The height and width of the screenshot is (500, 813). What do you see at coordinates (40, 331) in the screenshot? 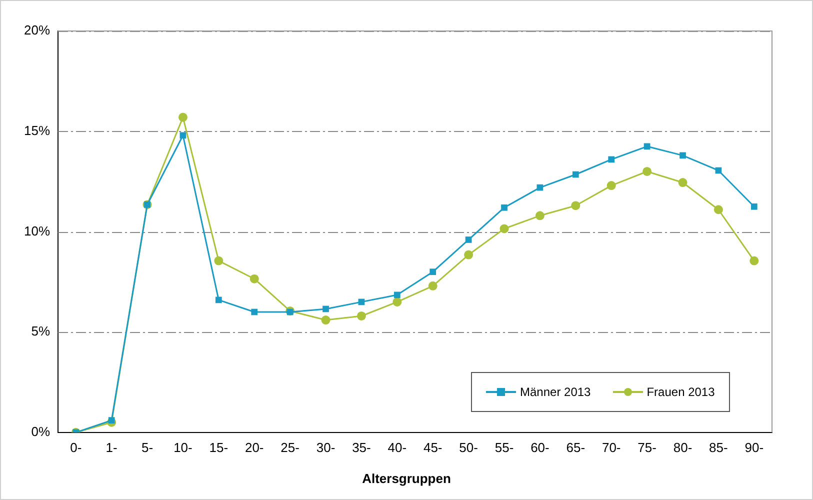
I see `y-tick-label: 5%` at bounding box center [40, 331].